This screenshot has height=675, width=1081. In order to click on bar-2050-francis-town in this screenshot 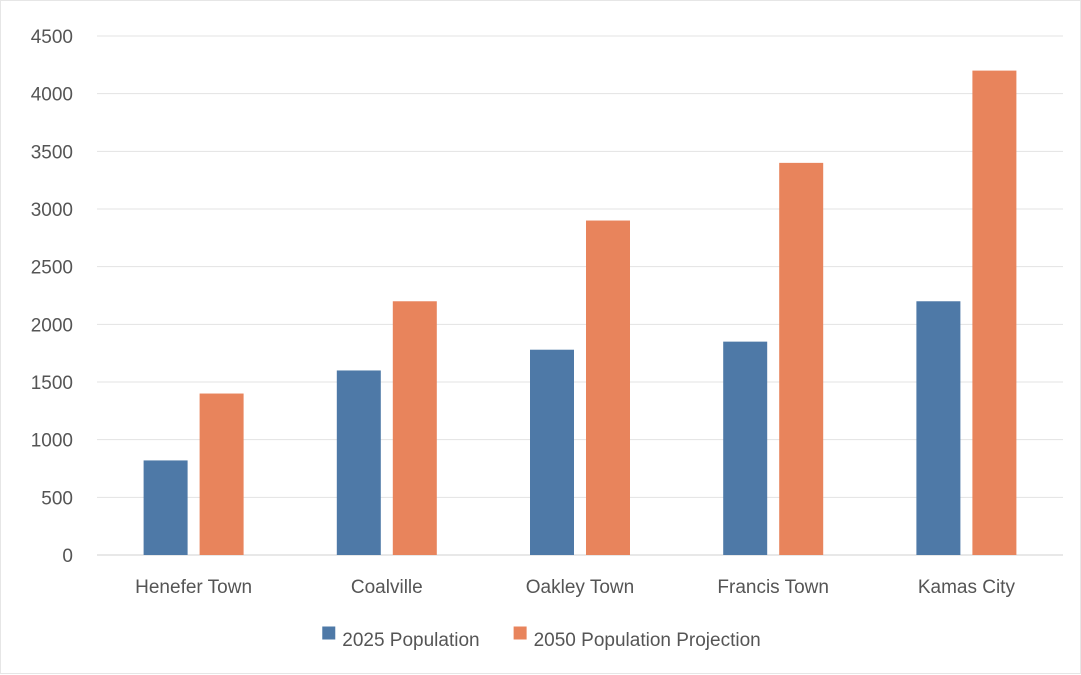, I will do `click(801, 358)`.